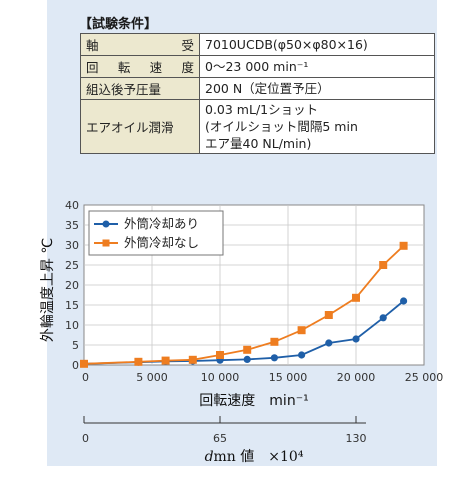 This screenshot has width=449, height=482. I want to click on conditions-key-bearing-part: 軸, so click(92, 45).